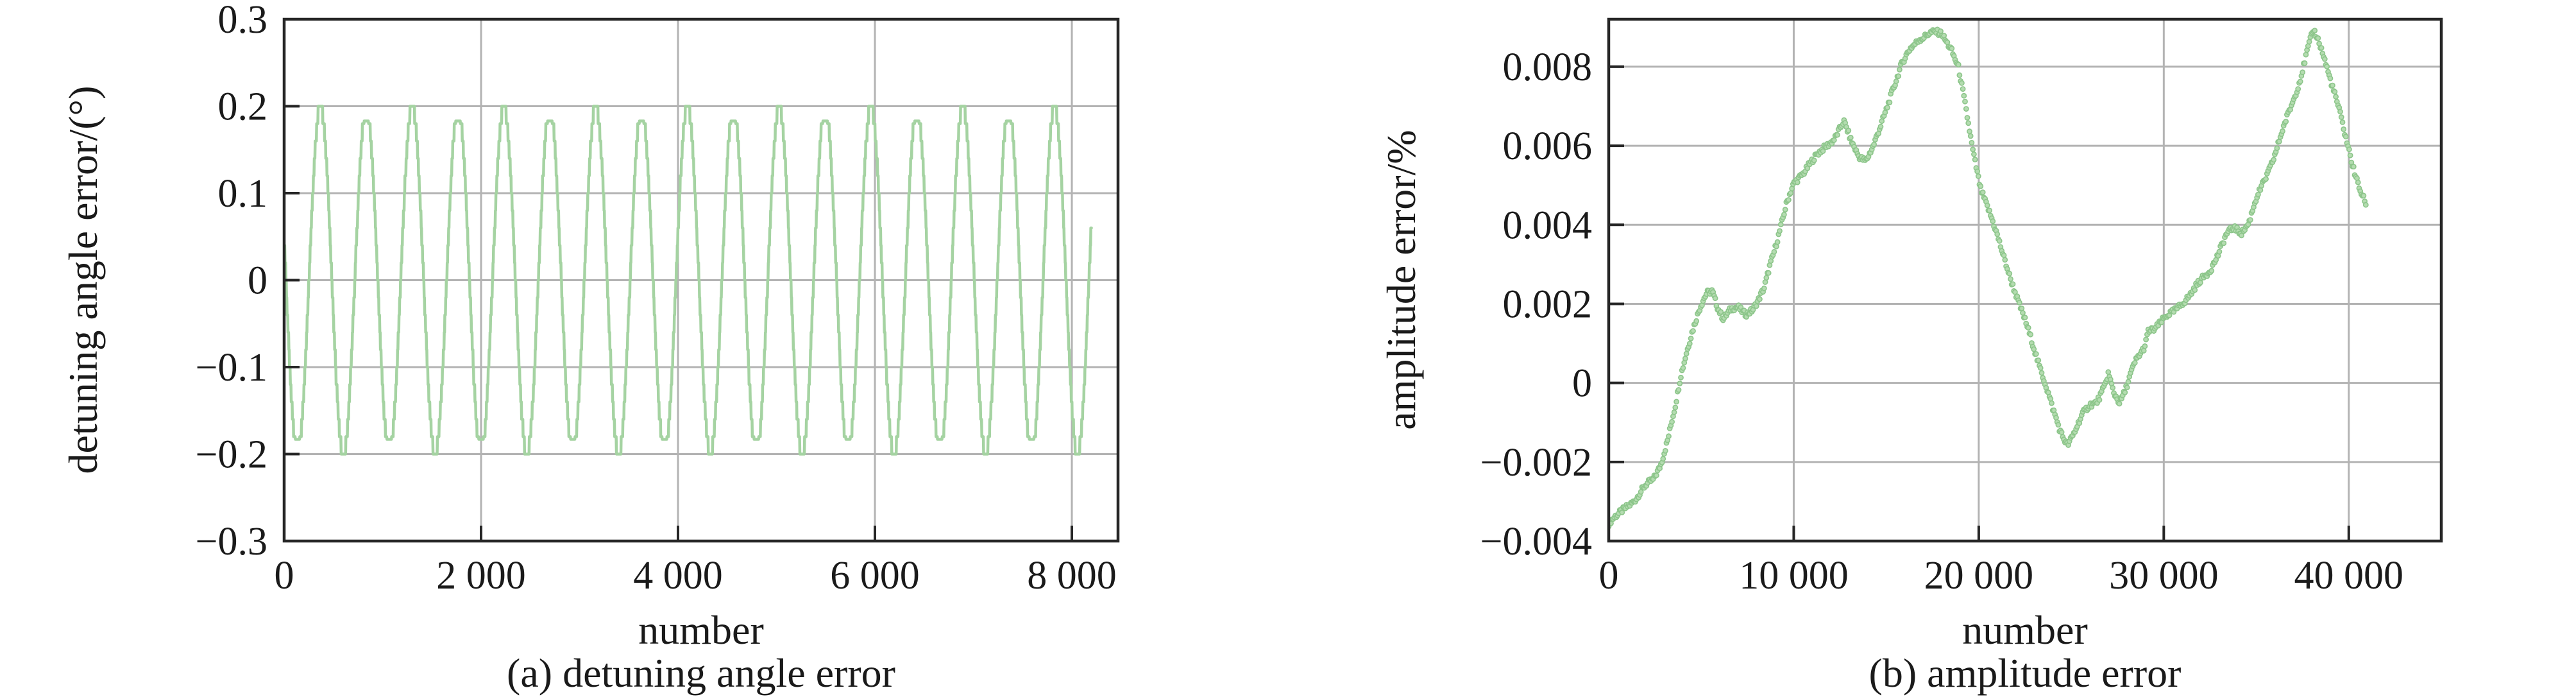 The width and height of the screenshot is (2576, 697). Describe the element at coordinates (1794, 576) in the screenshot. I see `x-tick-label: 10 000` at that location.